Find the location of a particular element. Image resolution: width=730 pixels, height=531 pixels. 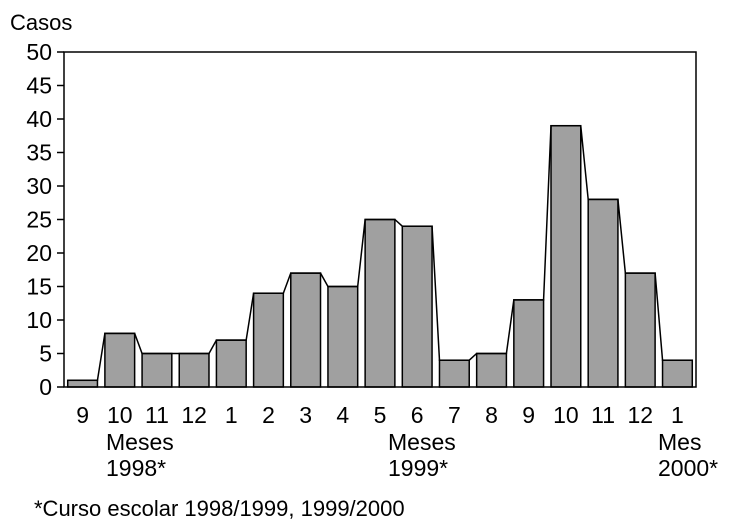

y-tick-label: 10 is located at coordinates (39, 320).